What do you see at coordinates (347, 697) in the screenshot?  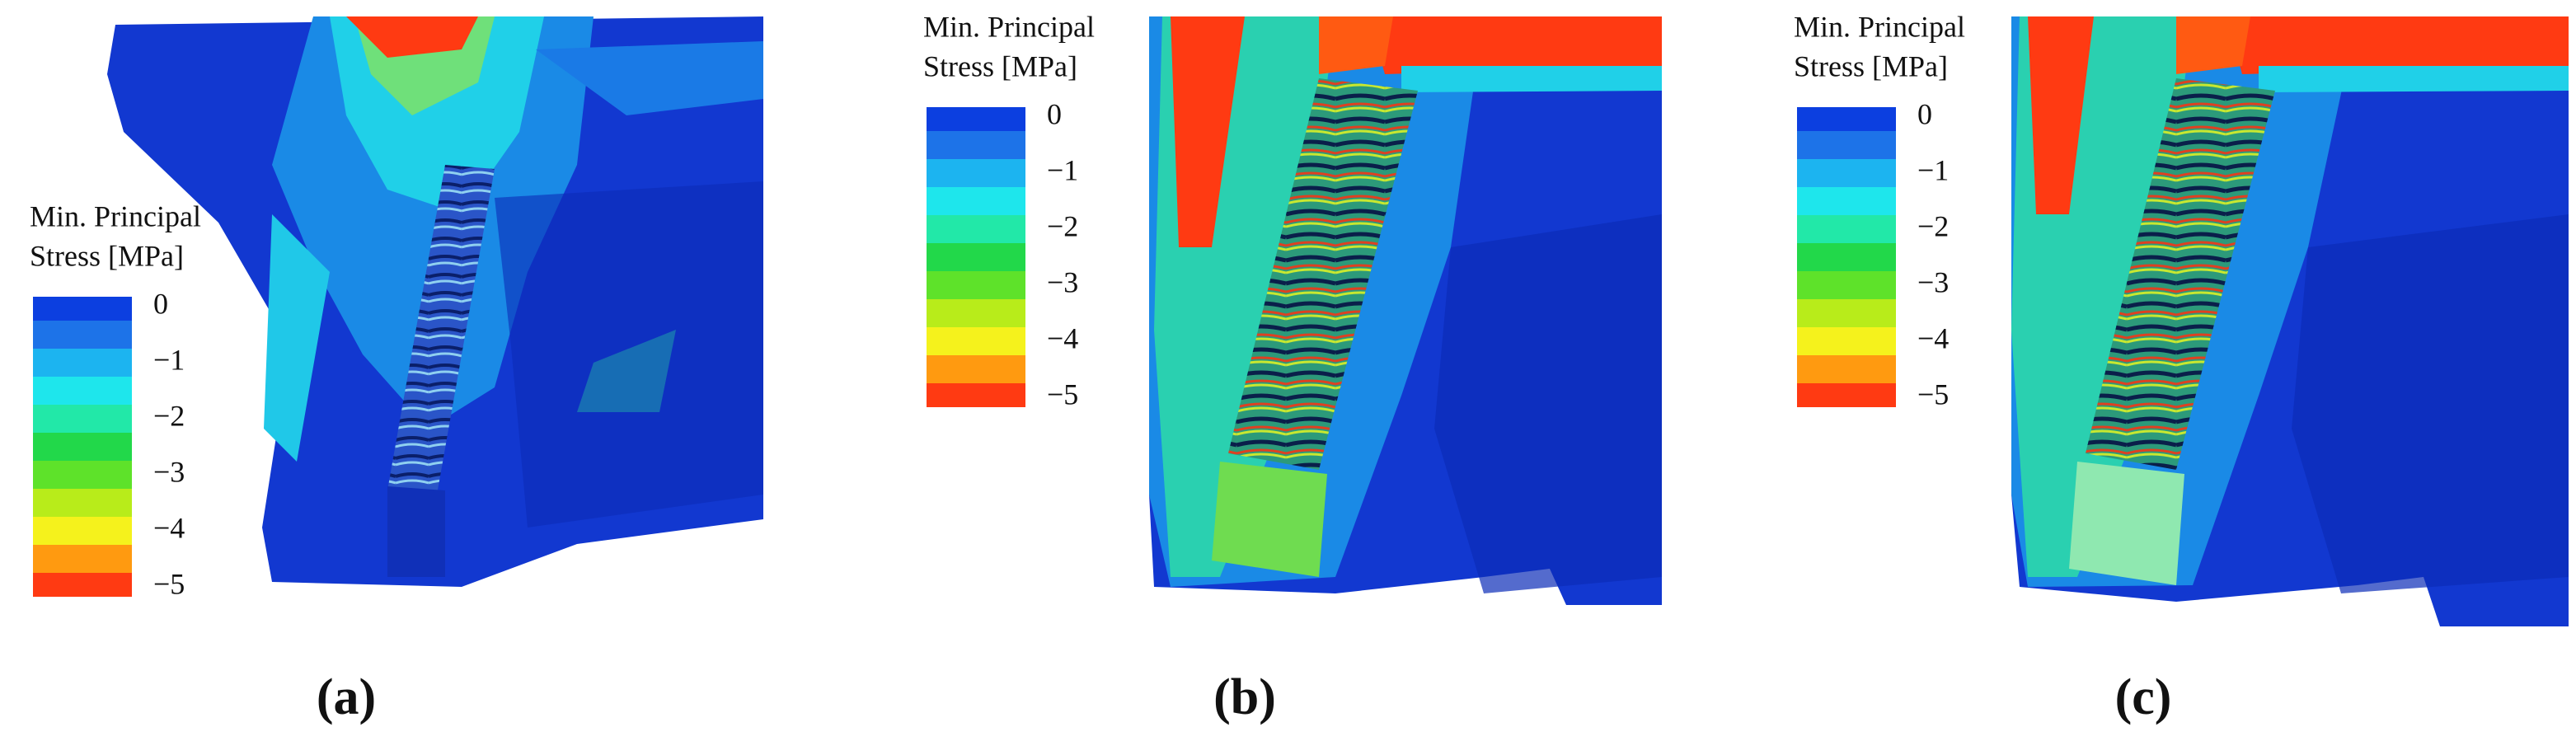 I see `caption: (a)` at bounding box center [347, 697].